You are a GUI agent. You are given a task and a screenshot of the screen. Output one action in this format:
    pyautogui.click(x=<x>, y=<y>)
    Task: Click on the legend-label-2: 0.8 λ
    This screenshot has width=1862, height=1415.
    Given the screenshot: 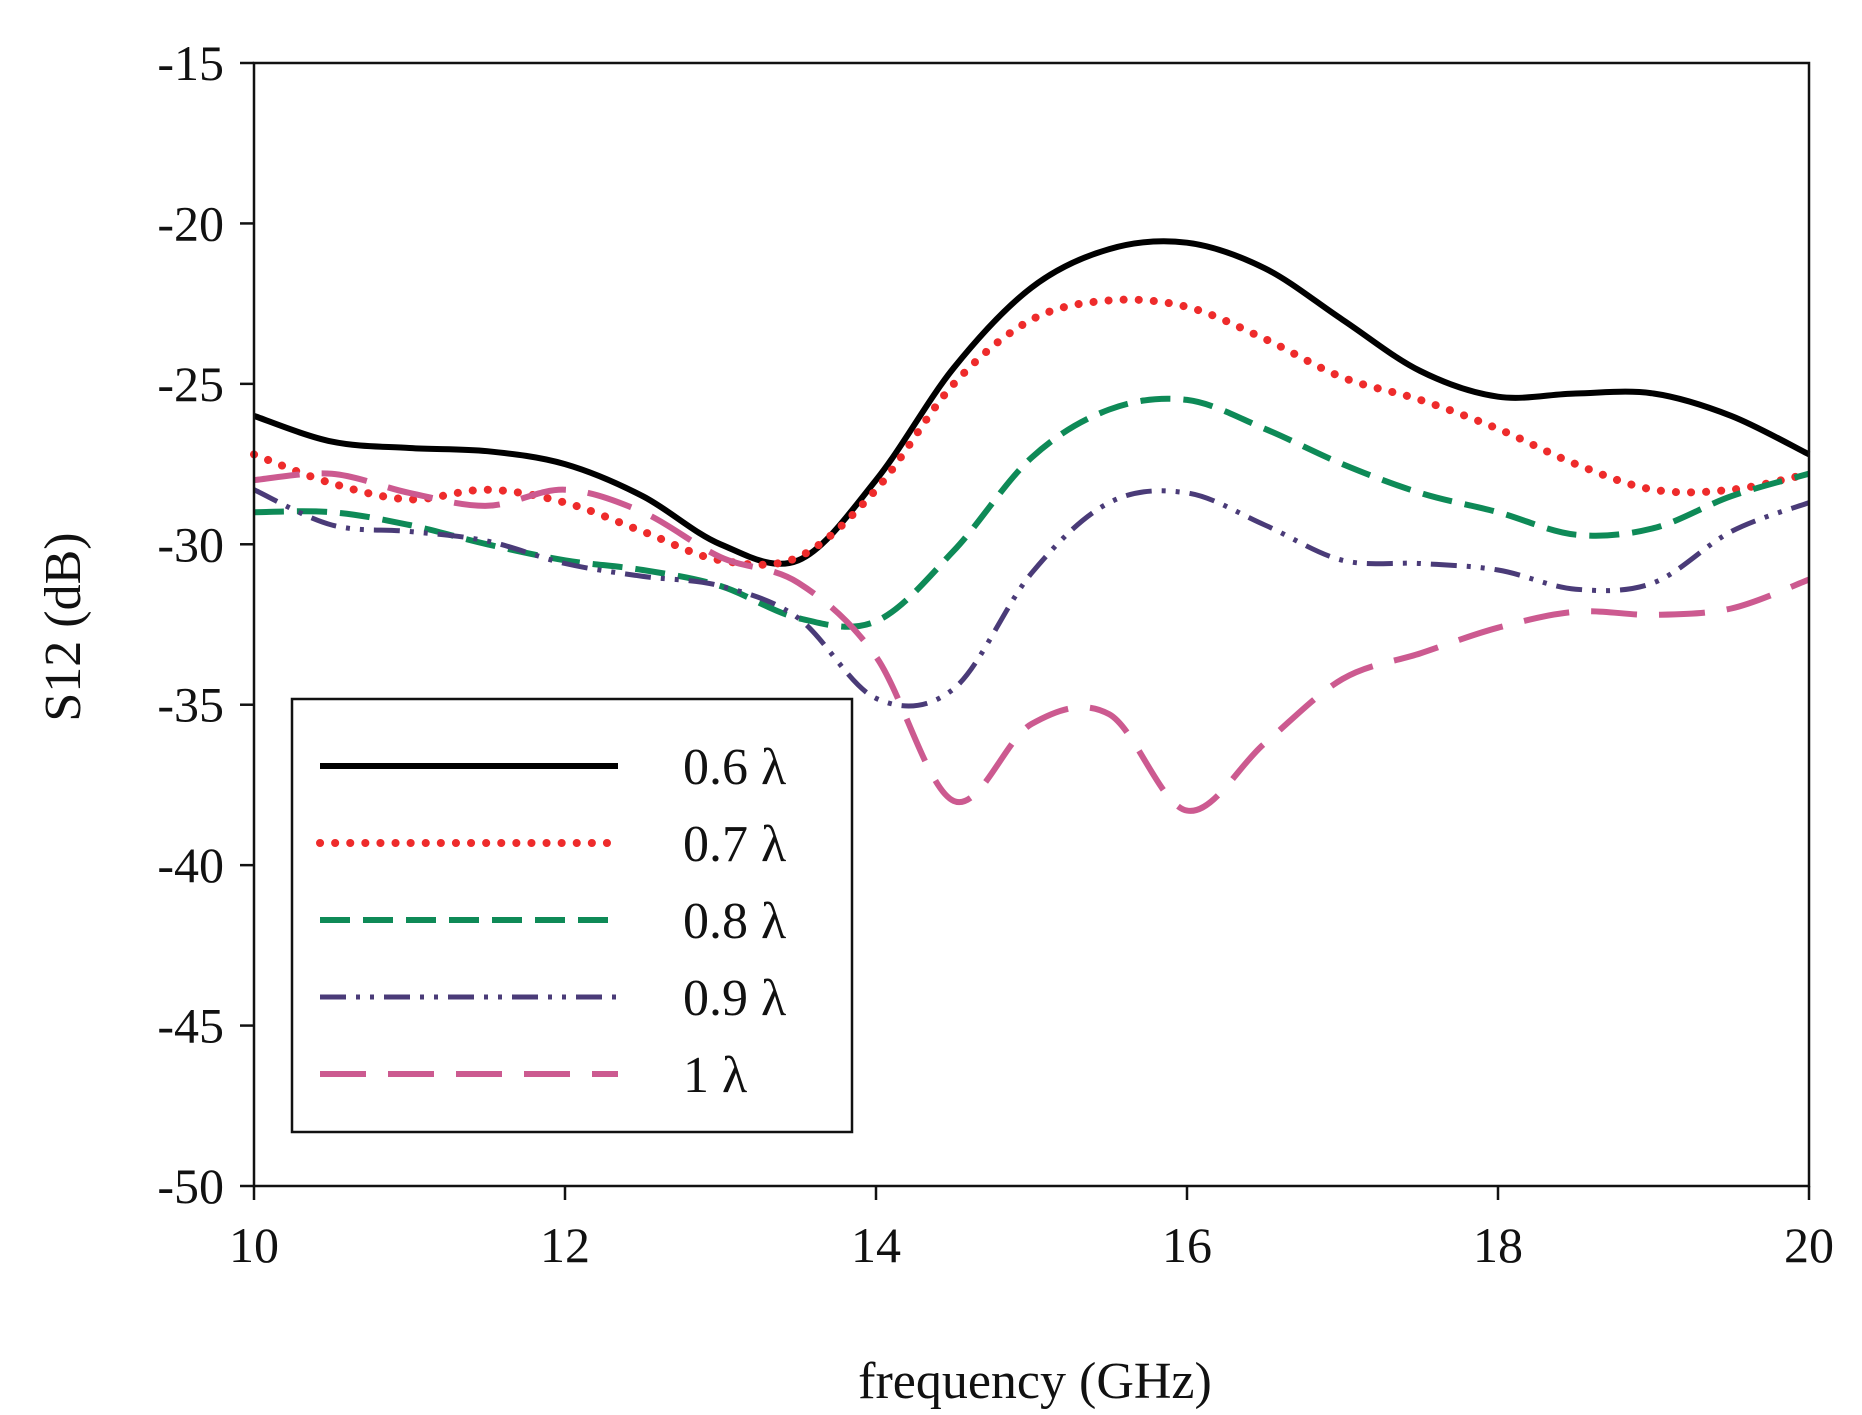 What is the action you would take?
    pyautogui.click(x=734, y=921)
    